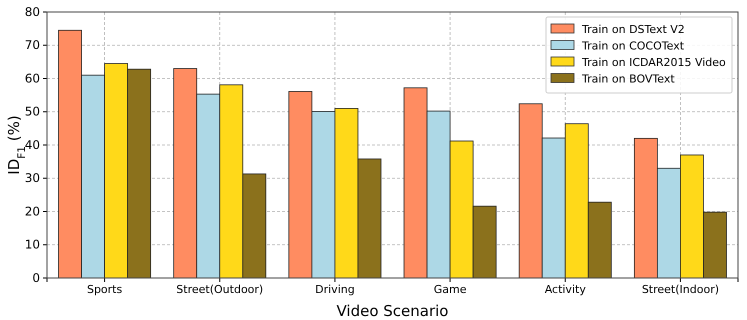 The width and height of the screenshot is (747, 320). I want to click on y-tick-label: 60, so click(32, 78).